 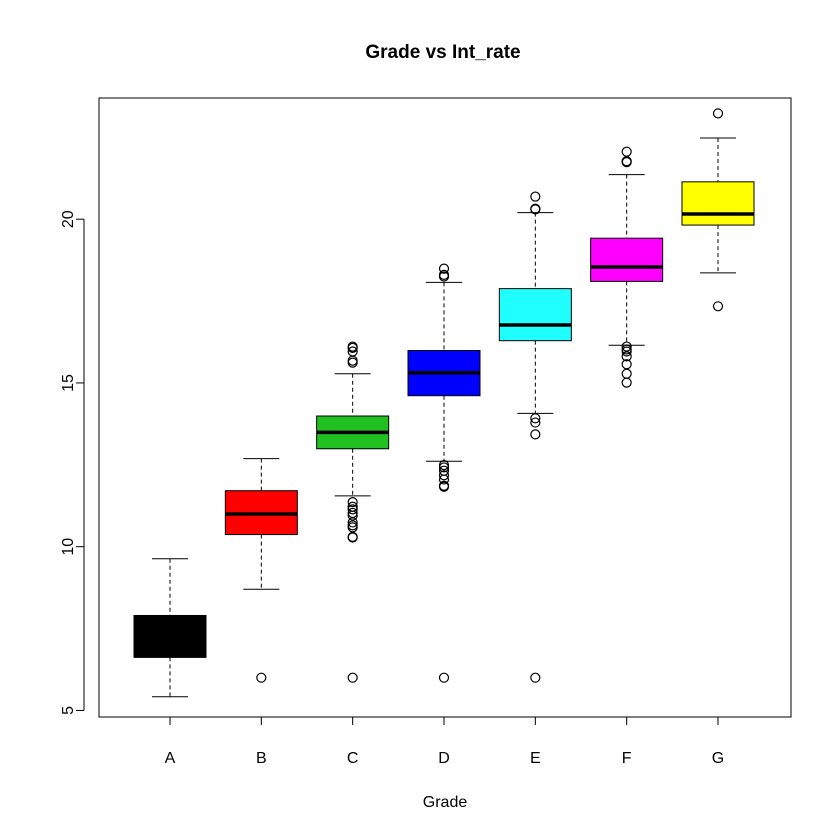 I want to click on x-tick-label: F, so click(x=627, y=758).